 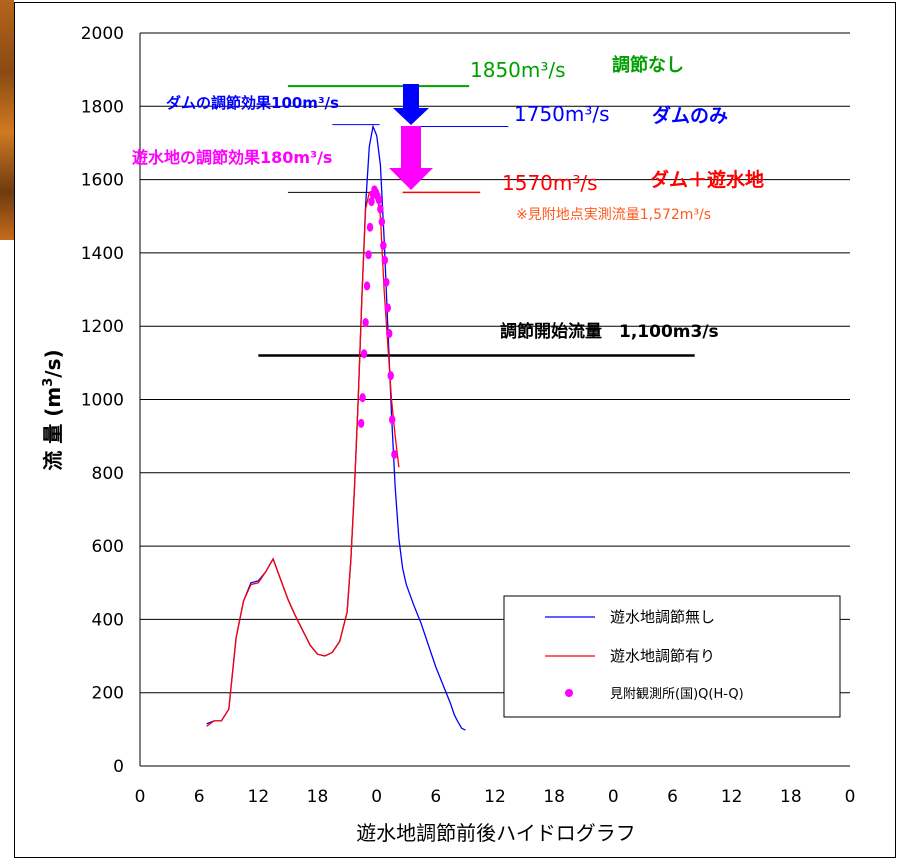 What do you see at coordinates (550, 183) in the screenshot?
I see `annotation-both-value: 1570m³/s` at bounding box center [550, 183].